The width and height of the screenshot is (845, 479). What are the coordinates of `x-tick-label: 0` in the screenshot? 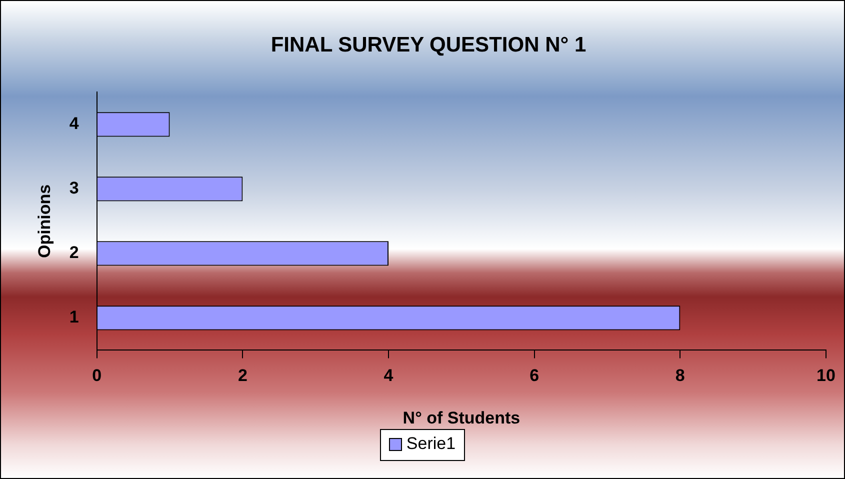 It's located at (97, 376).